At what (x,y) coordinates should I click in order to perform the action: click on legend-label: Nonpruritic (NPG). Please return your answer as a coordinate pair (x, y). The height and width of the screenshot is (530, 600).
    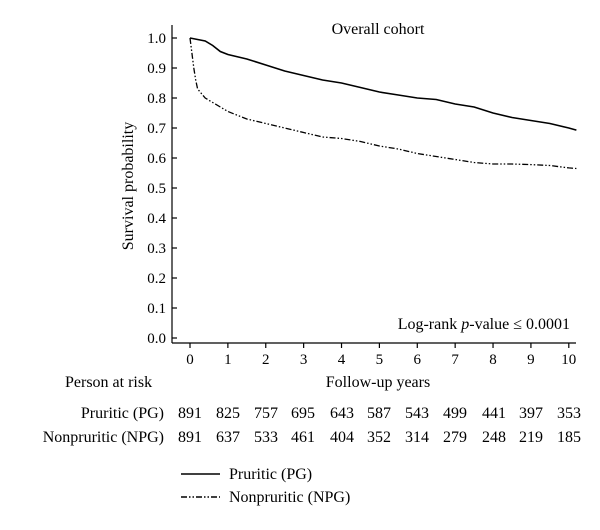
    Looking at the image, I should click on (289, 497).